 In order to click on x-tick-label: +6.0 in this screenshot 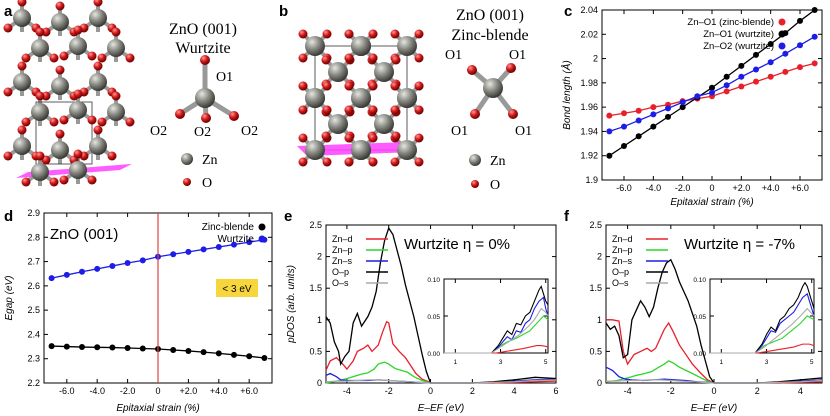, I will do `click(800, 188)`.